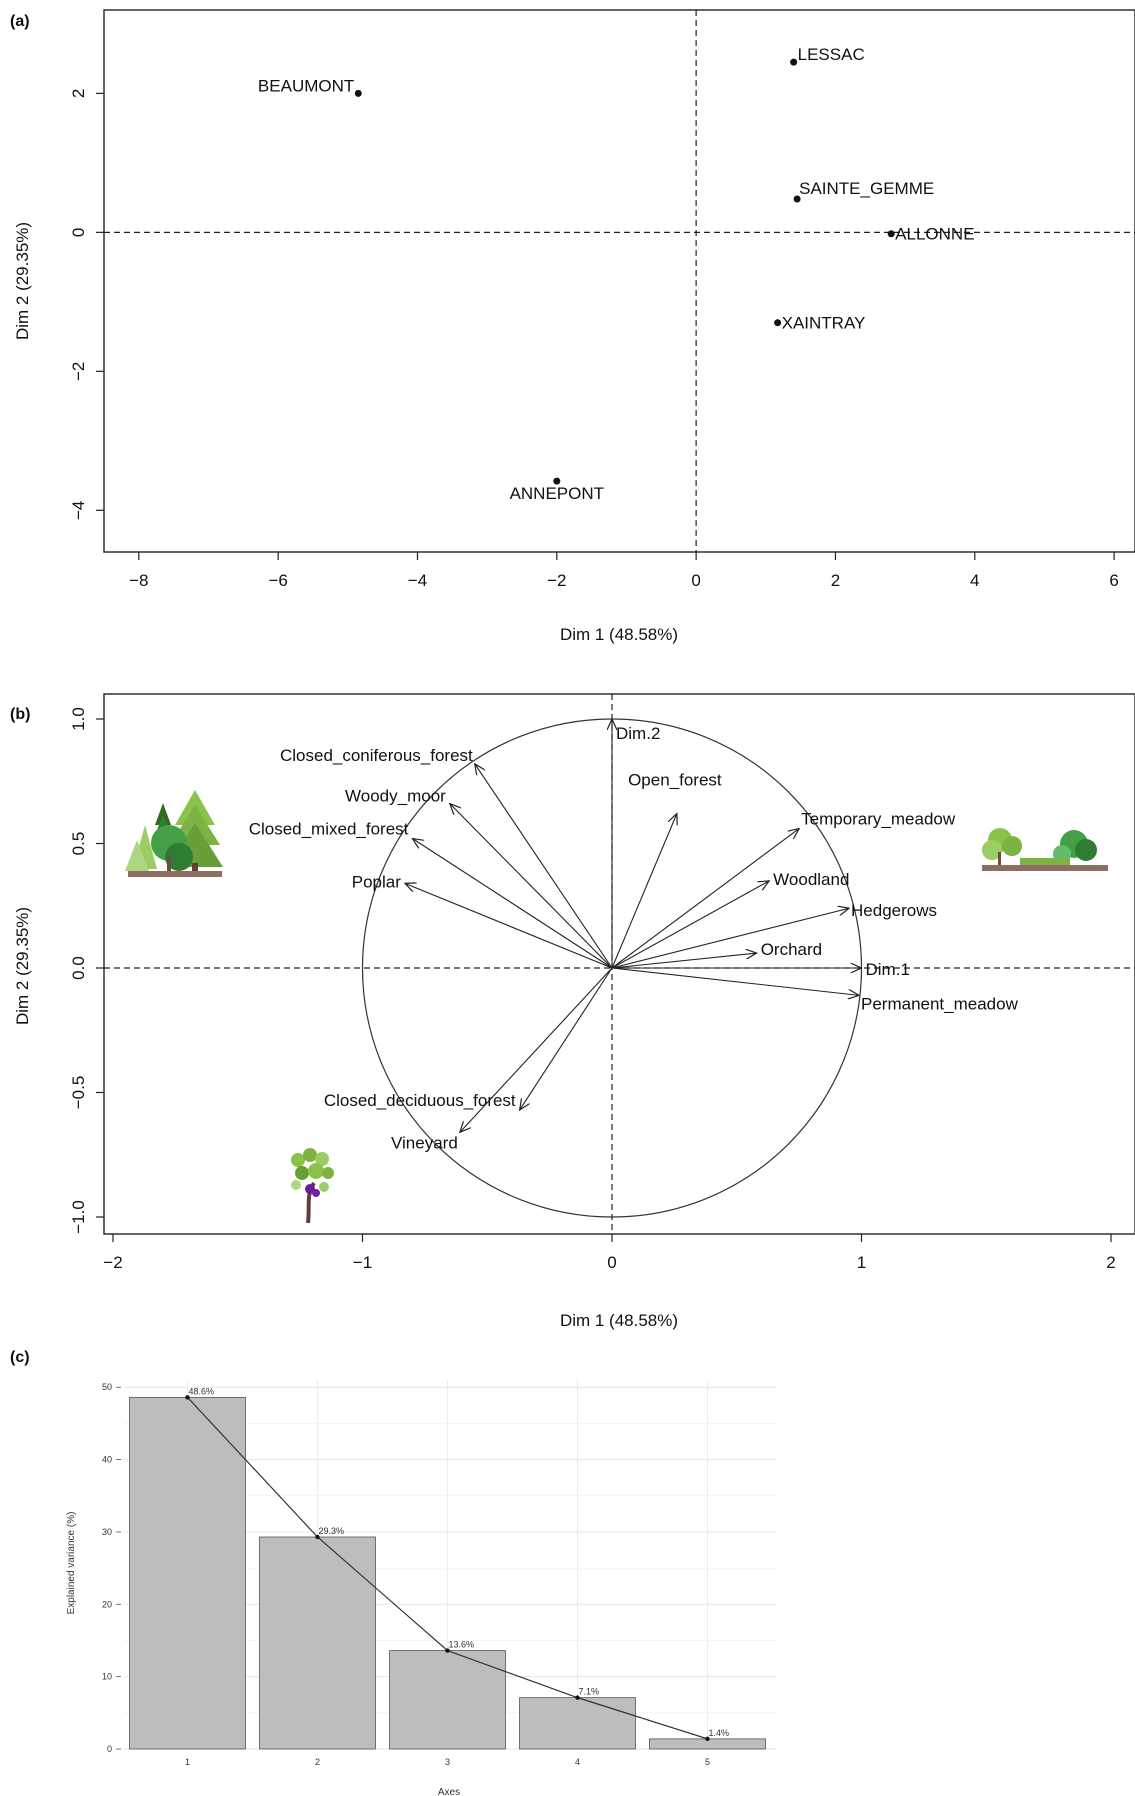 This screenshot has width=1135, height=1796. What do you see at coordinates (138, 580) in the screenshot?
I see `x-tick-label: −8` at bounding box center [138, 580].